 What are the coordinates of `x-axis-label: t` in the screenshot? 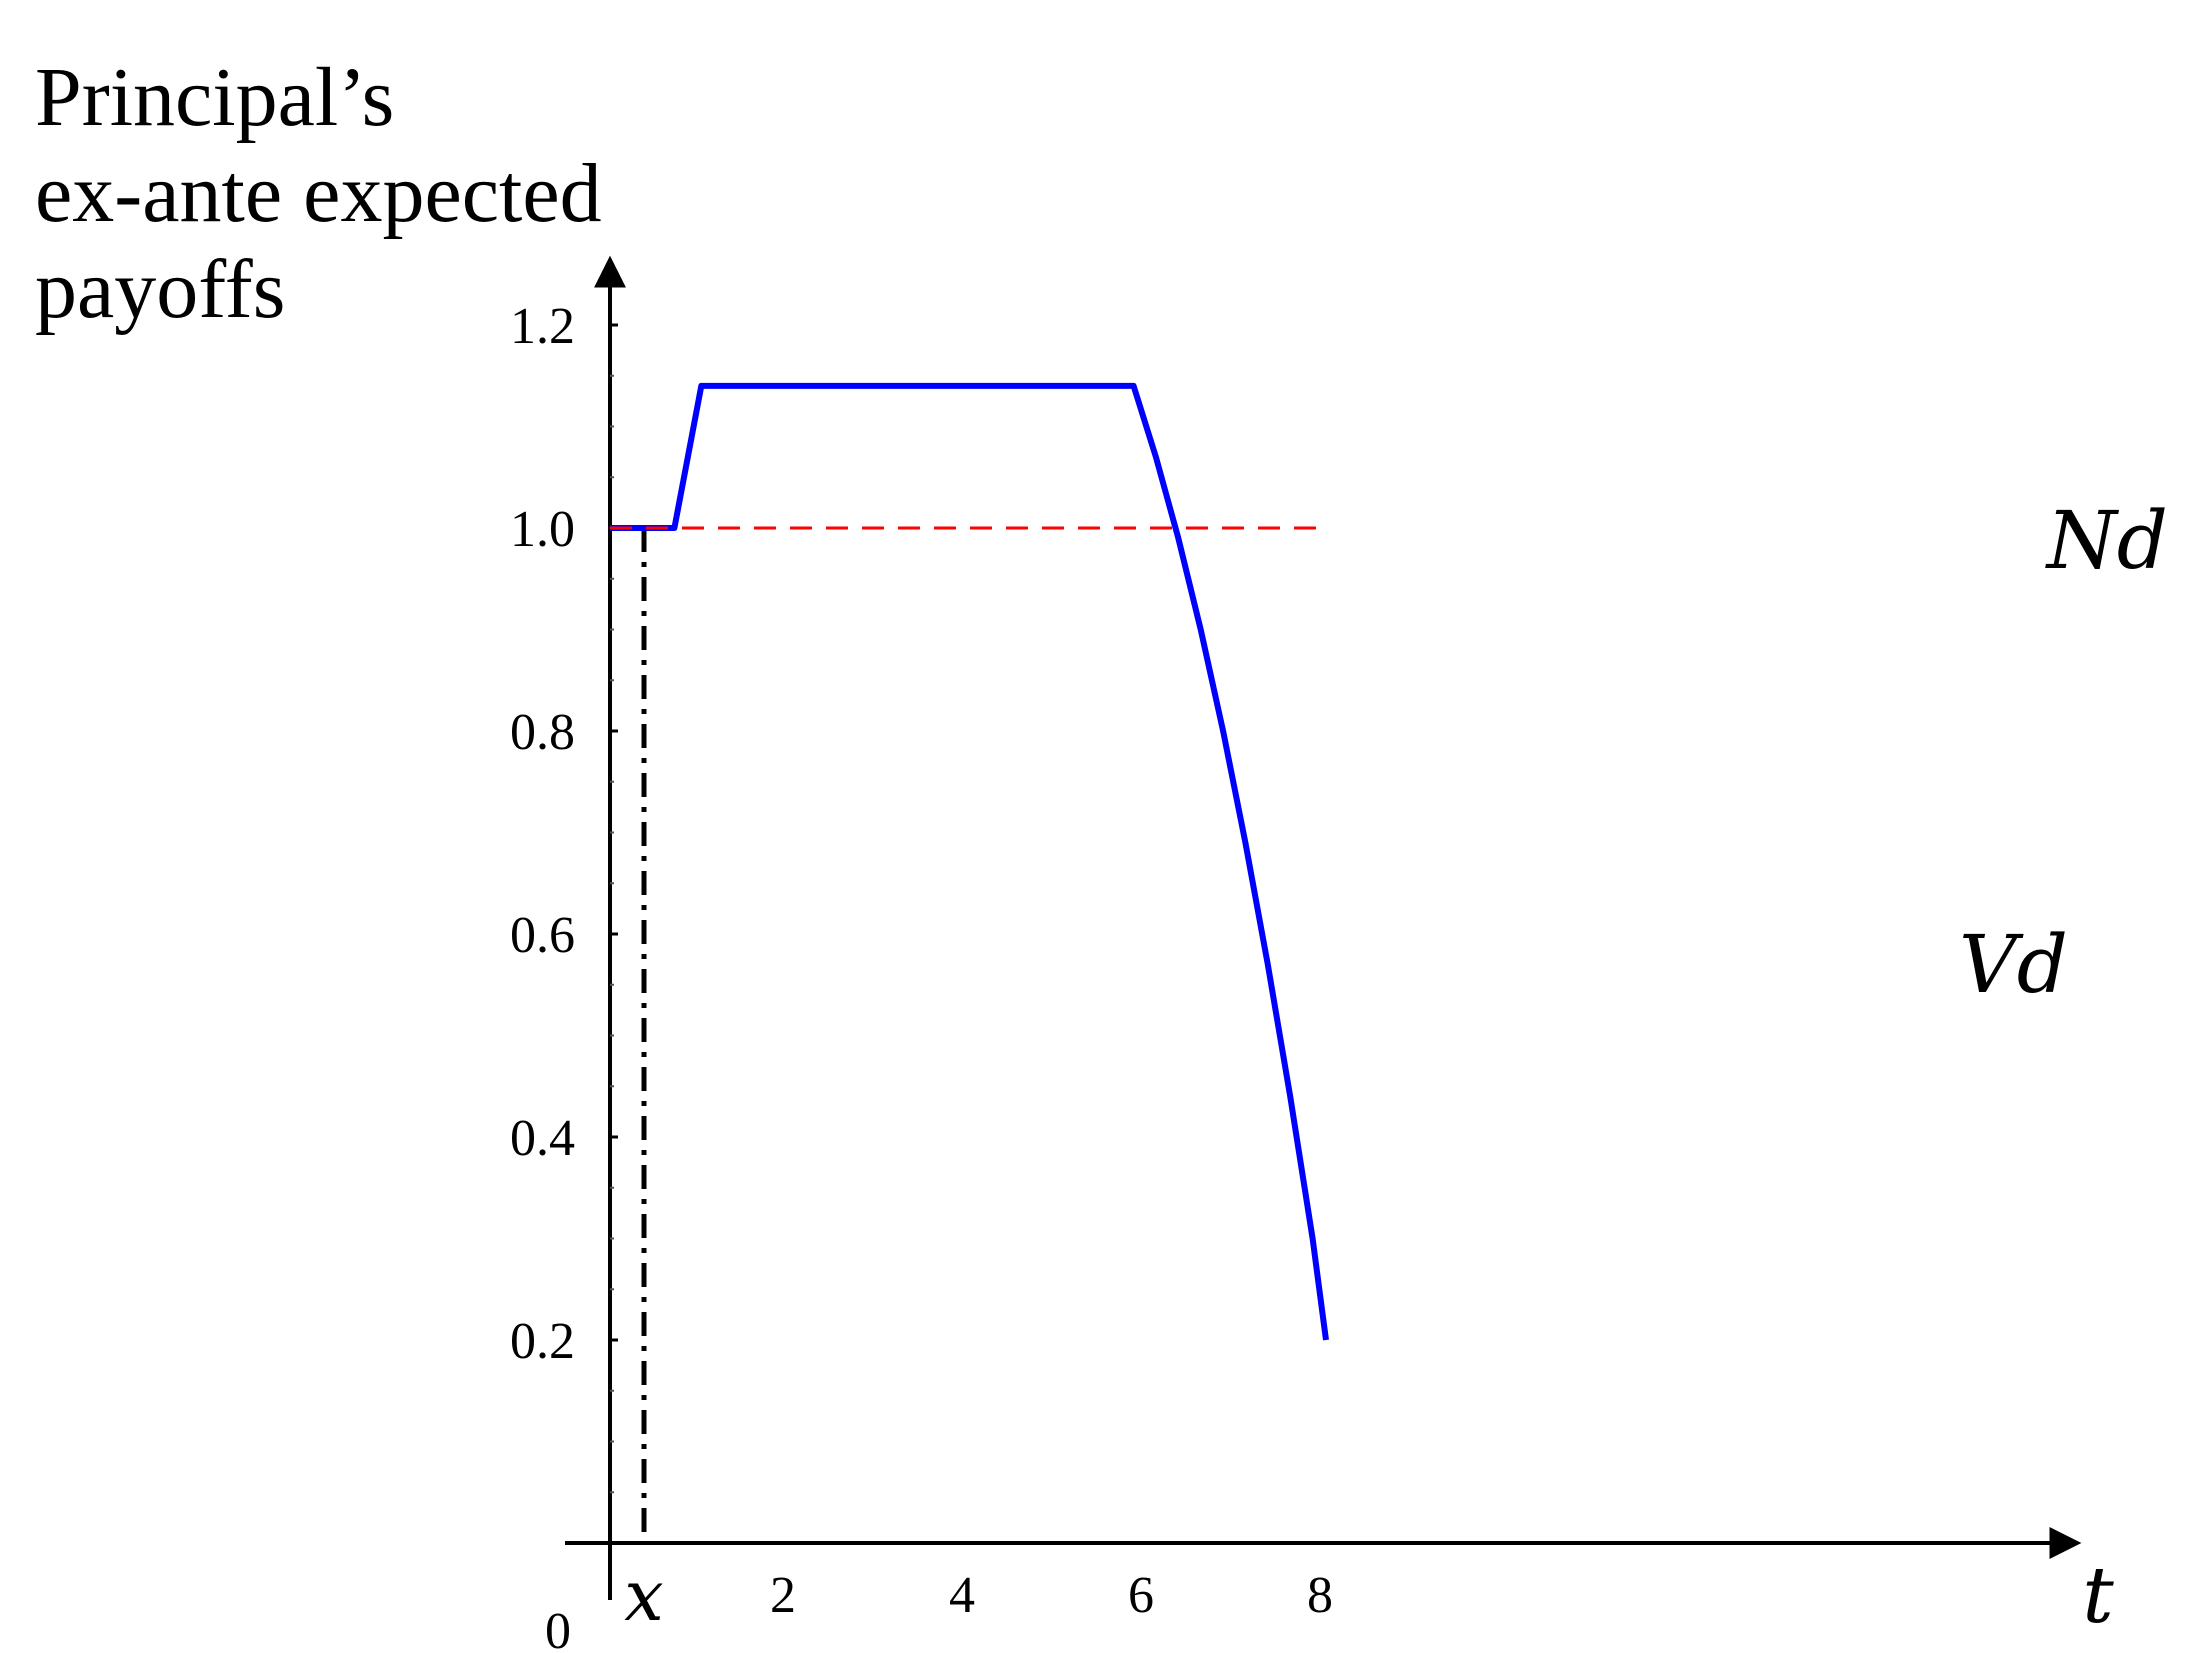 It's located at (2098, 1596).